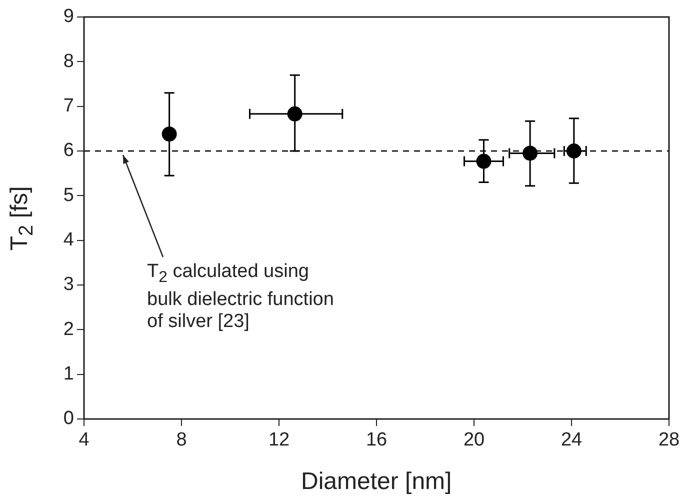  What do you see at coordinates (68, 374) in the screenshot?
I see `y-tick-label: 1` at bounding box center [68, 374].